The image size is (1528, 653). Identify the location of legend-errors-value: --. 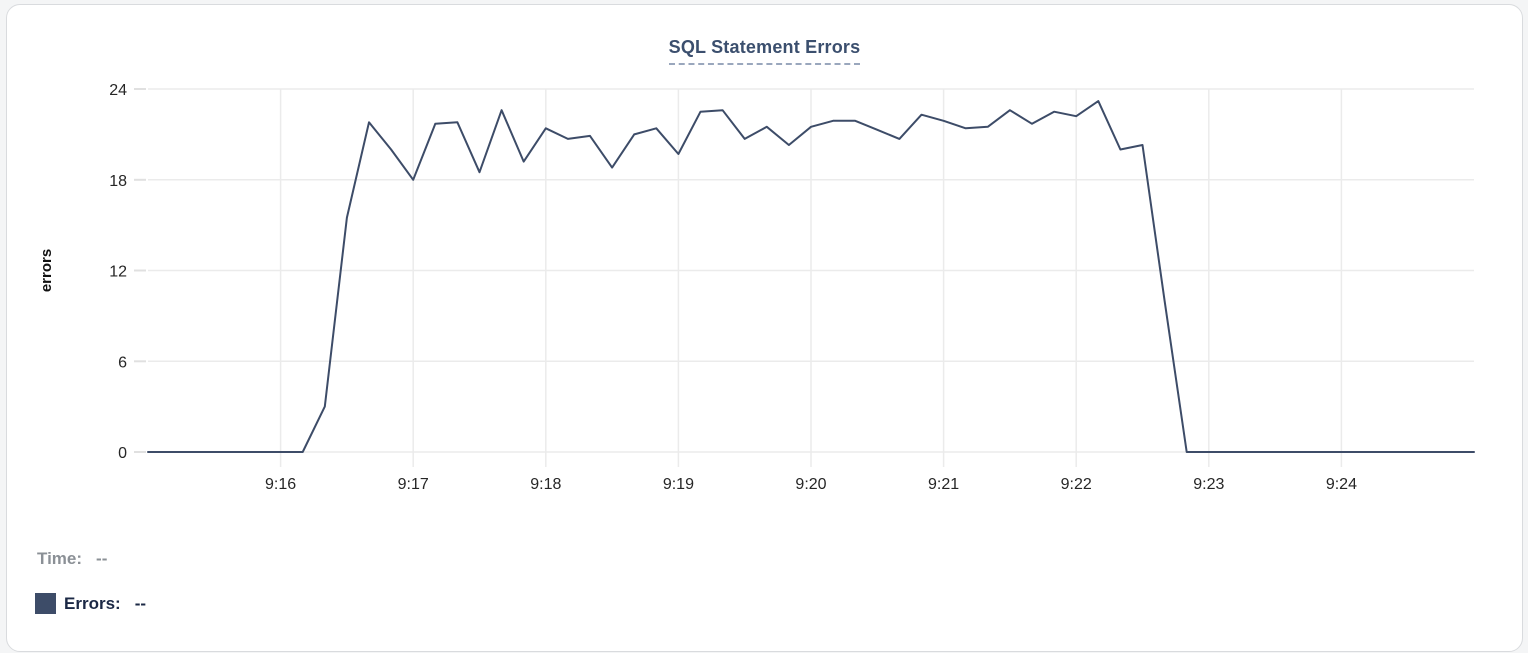
(140, 604).